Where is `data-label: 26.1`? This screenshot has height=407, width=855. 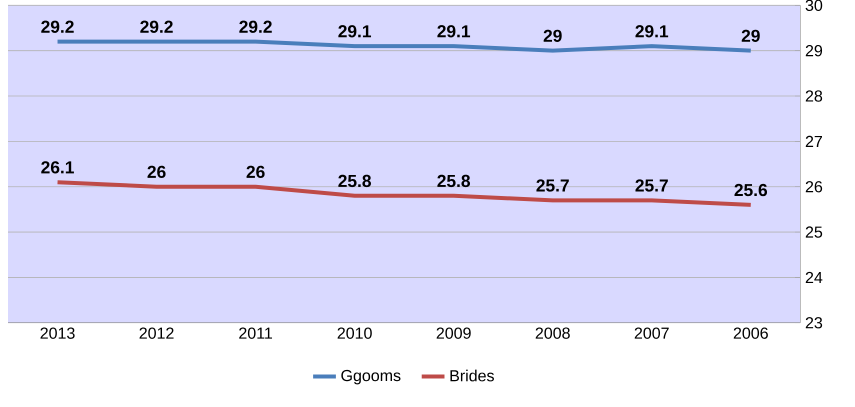 data-label: 26.1 is located at coordinates (57, 167).